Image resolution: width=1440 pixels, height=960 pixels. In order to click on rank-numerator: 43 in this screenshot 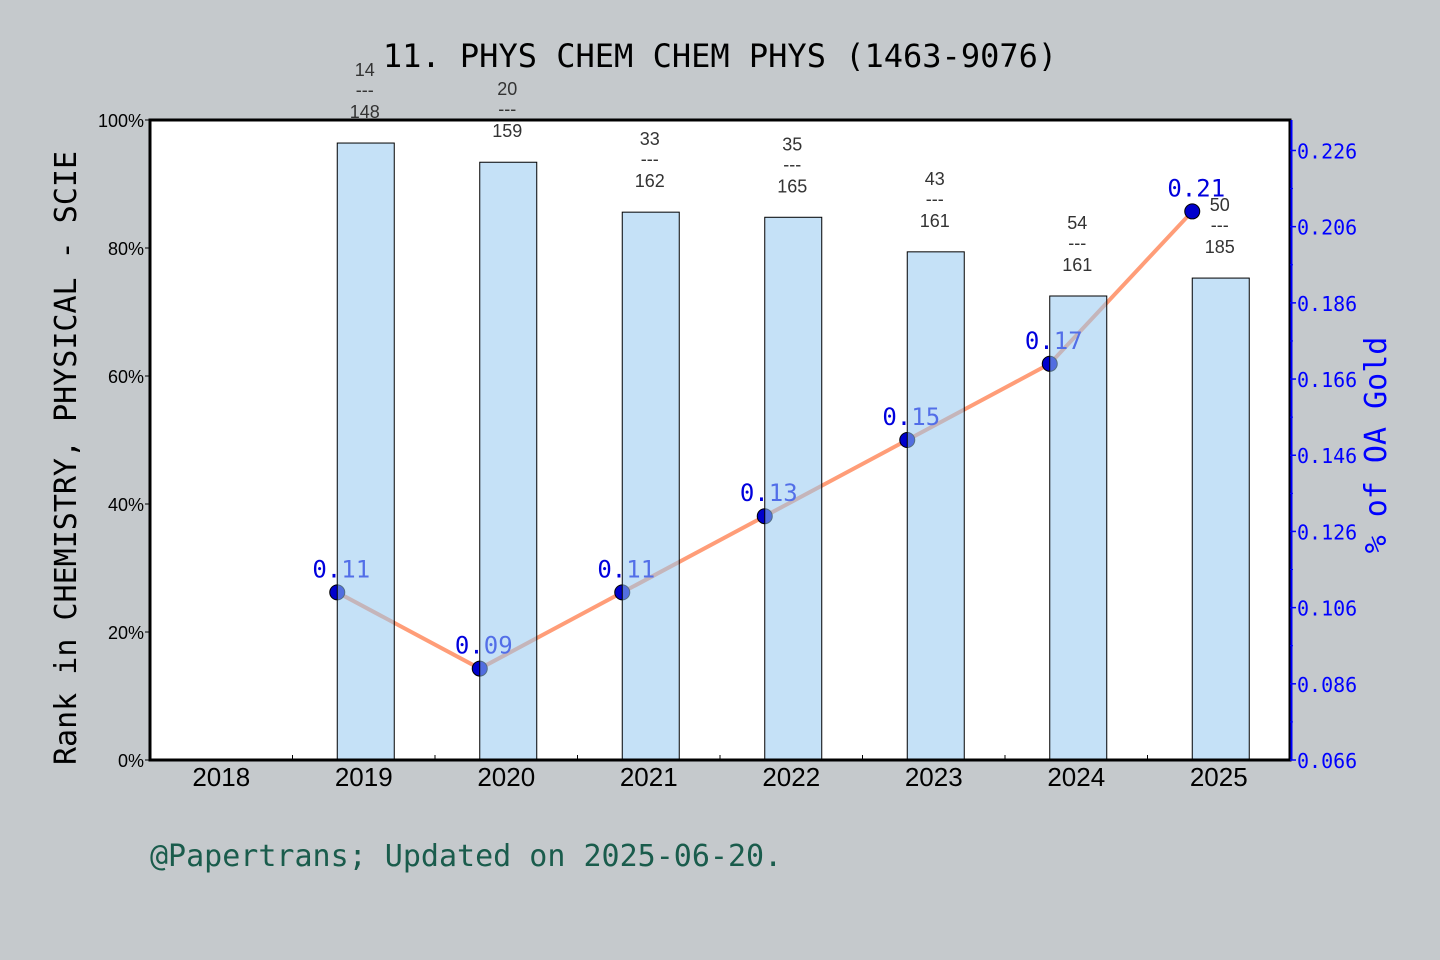, I will do `click(935, 179)`.